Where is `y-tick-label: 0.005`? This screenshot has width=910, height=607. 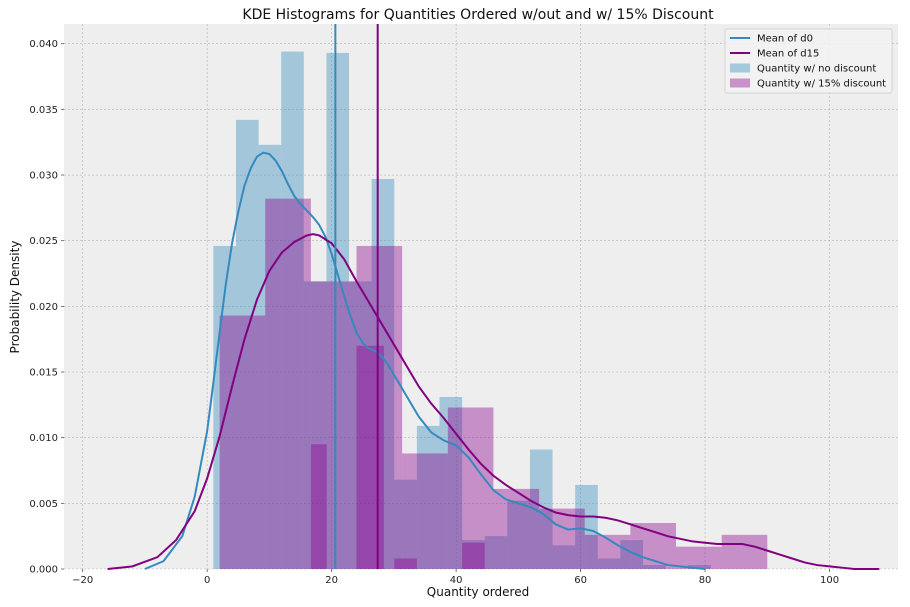
y-tick-label: 0.005 is located at coordinates (43, 504).